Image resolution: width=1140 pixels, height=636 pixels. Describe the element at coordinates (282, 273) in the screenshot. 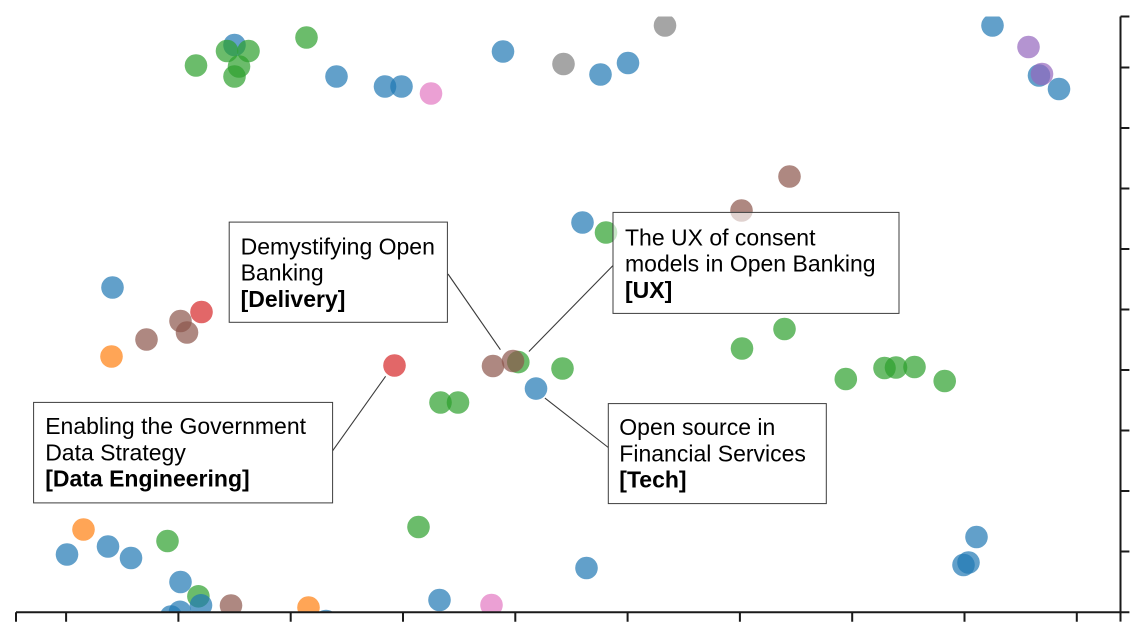

I see `svg-text: Banking` at that location.